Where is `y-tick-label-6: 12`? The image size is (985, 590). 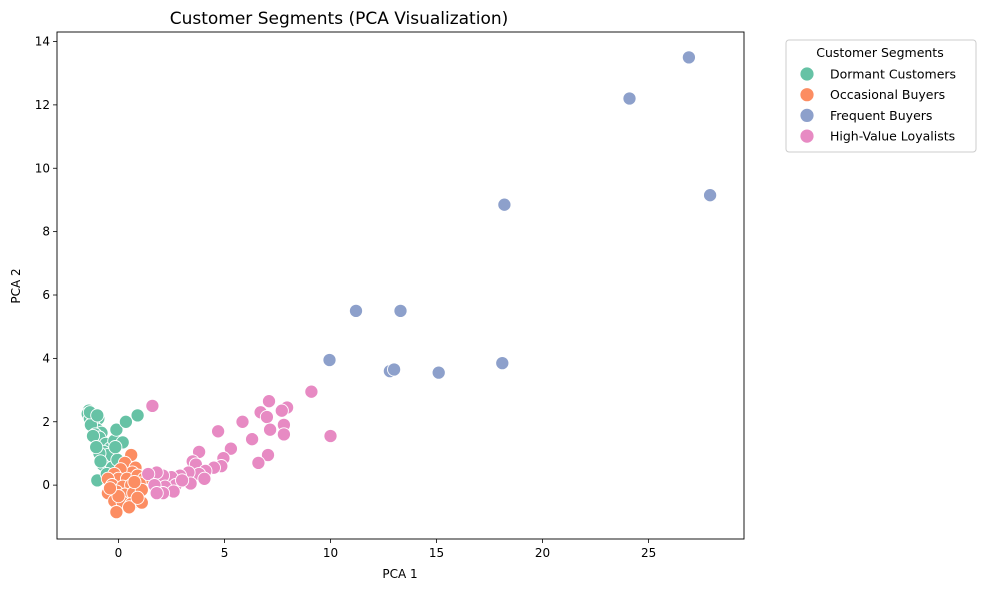
y-tick-label-6: 12 is located at coordinates (42, 105).